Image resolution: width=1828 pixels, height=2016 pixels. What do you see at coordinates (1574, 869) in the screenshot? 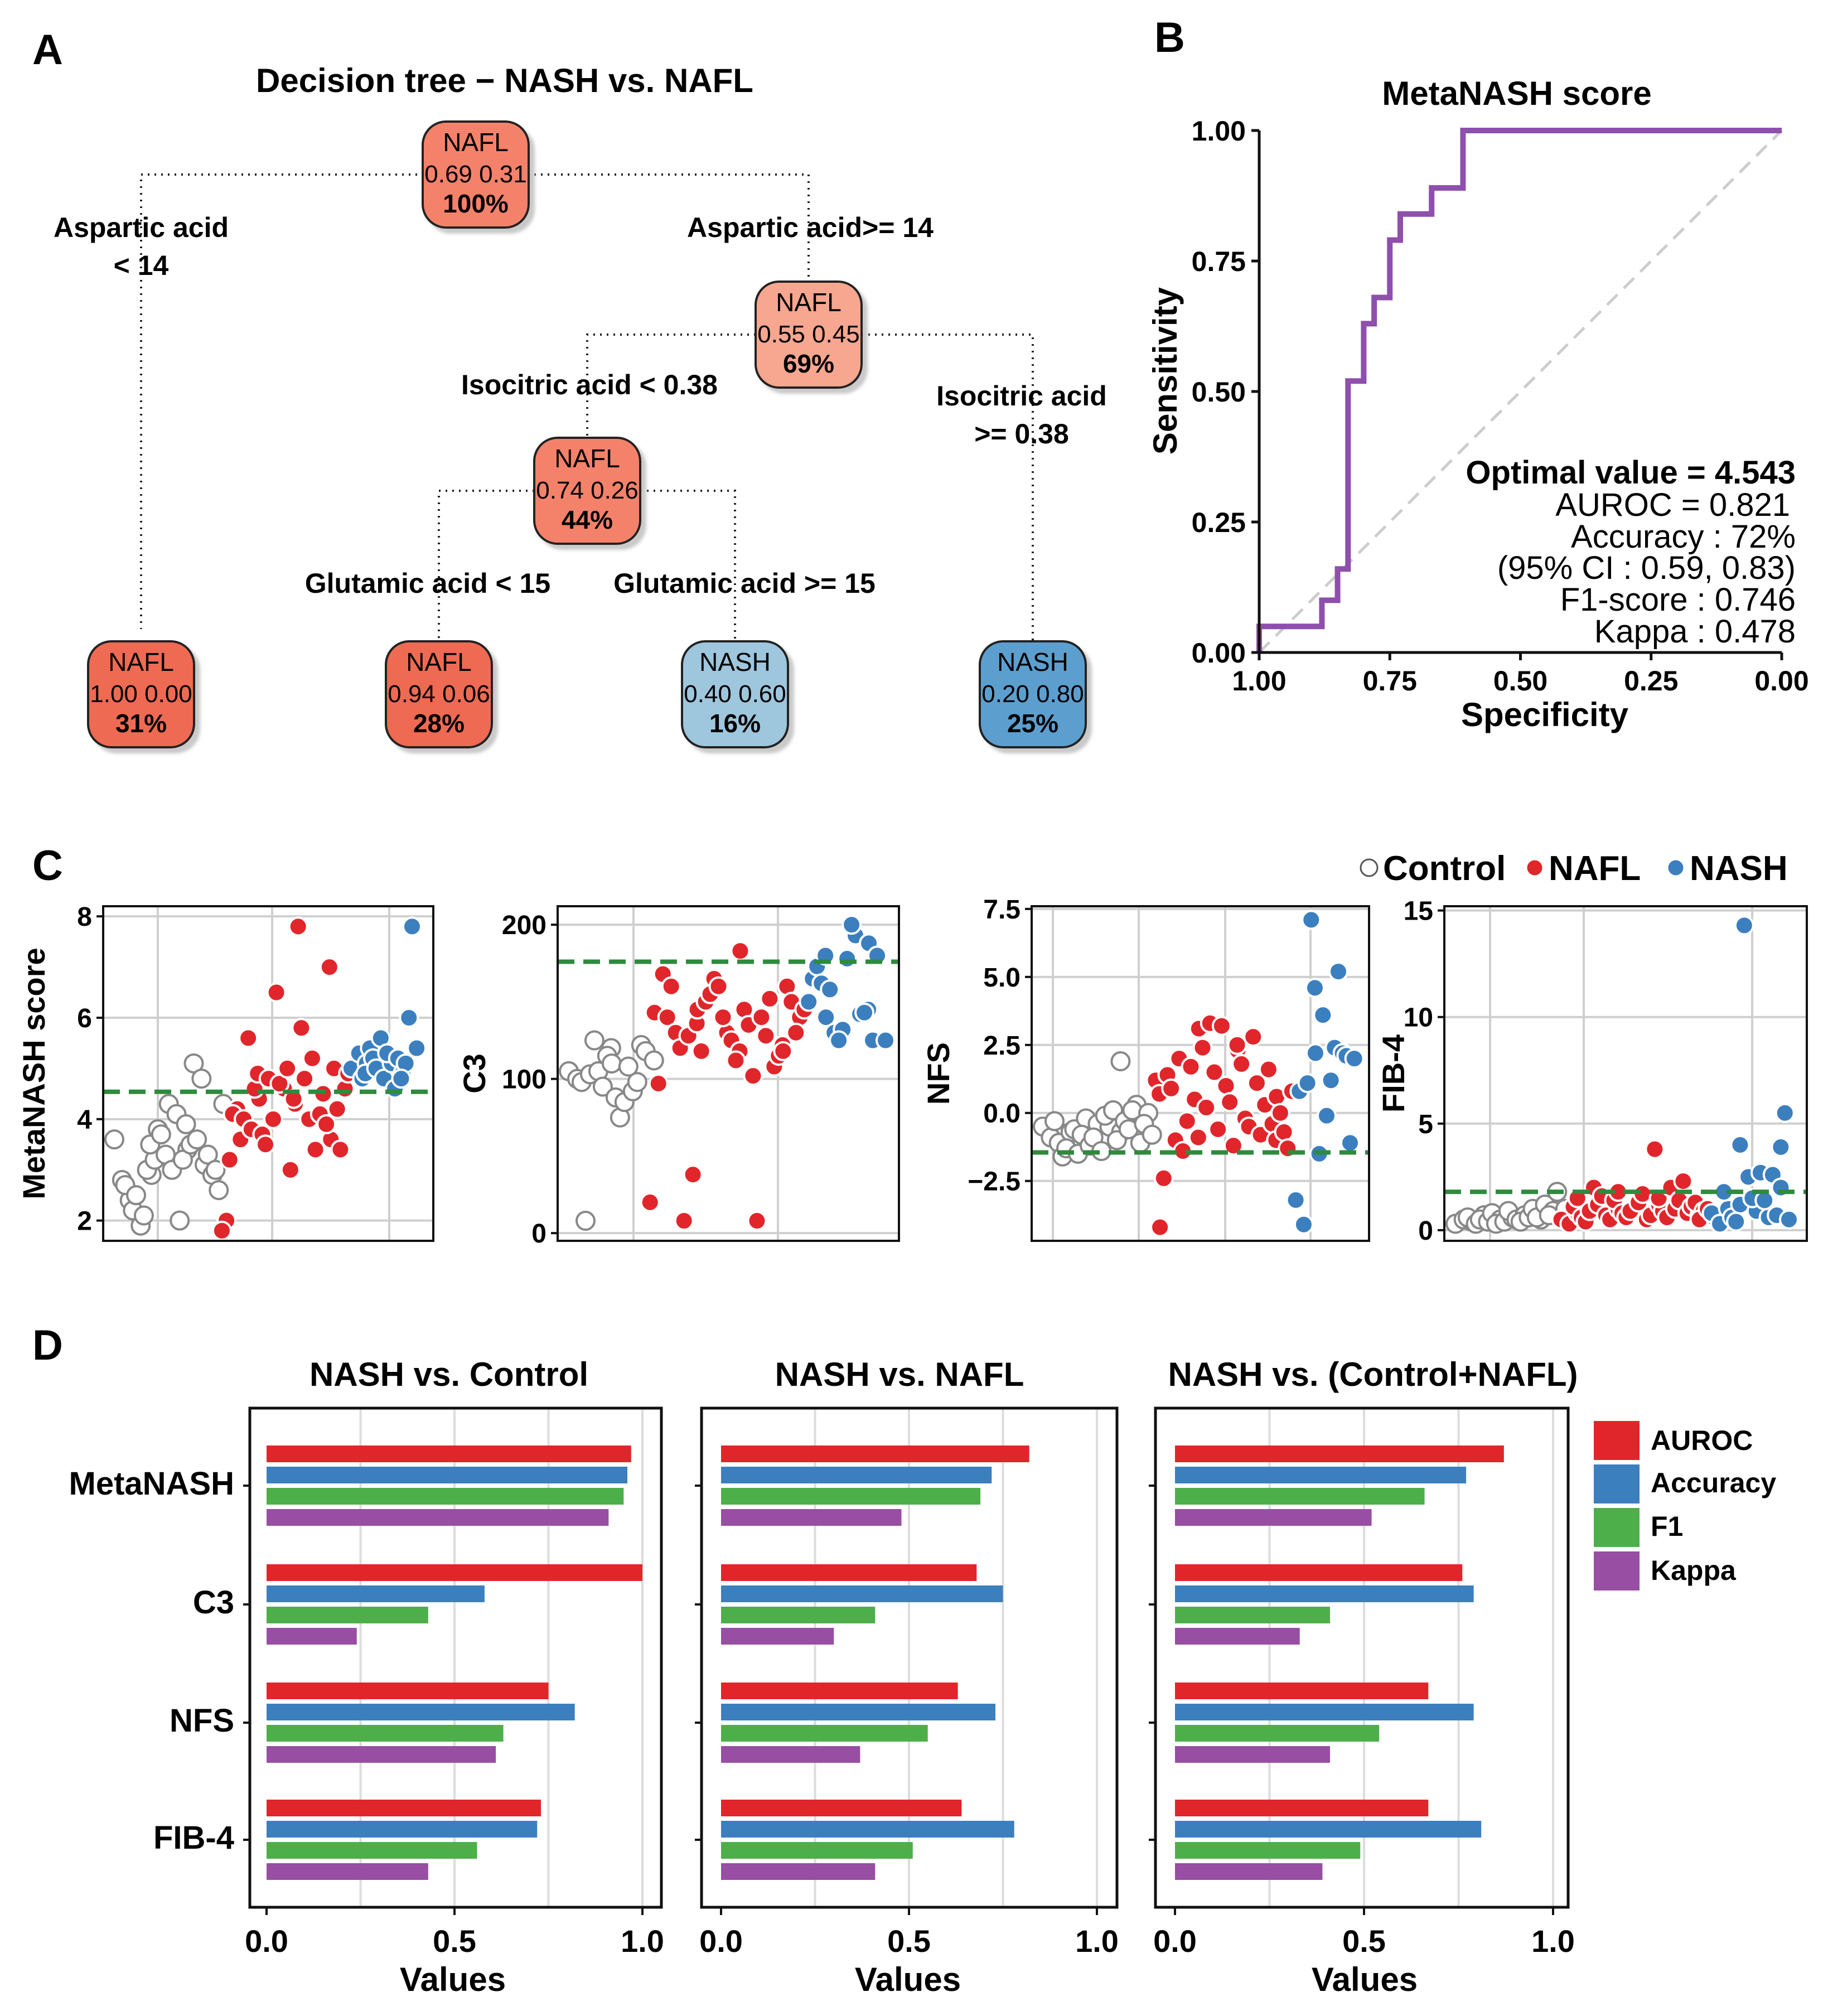
I see `legend-c: Control NAFL NASH` at bounding box center [1574, 869].